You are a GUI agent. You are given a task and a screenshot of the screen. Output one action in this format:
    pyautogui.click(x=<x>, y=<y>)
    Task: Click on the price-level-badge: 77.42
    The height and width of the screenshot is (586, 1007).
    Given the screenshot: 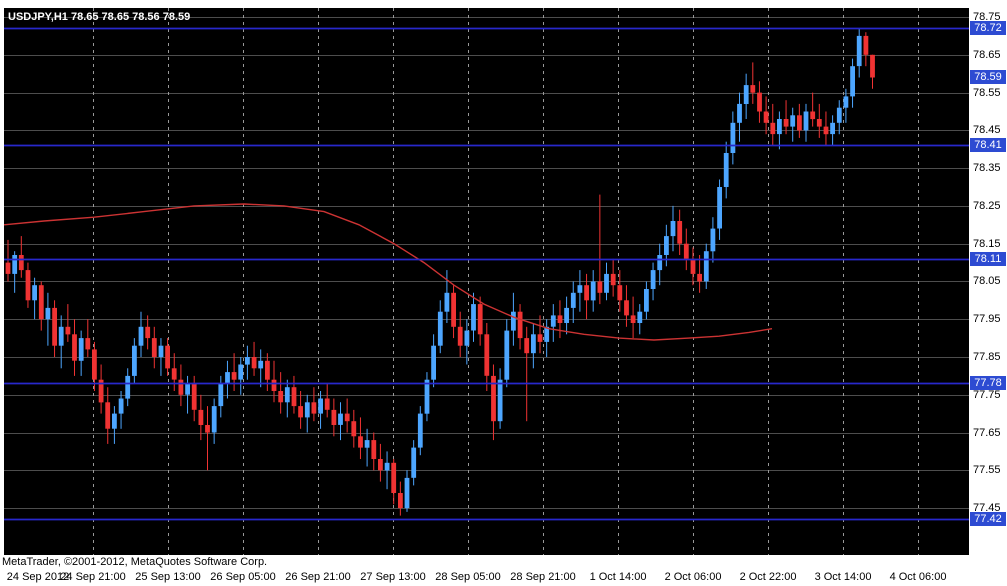 What is the action you would take?
    pyautogui.click(x=988, y=519)
    